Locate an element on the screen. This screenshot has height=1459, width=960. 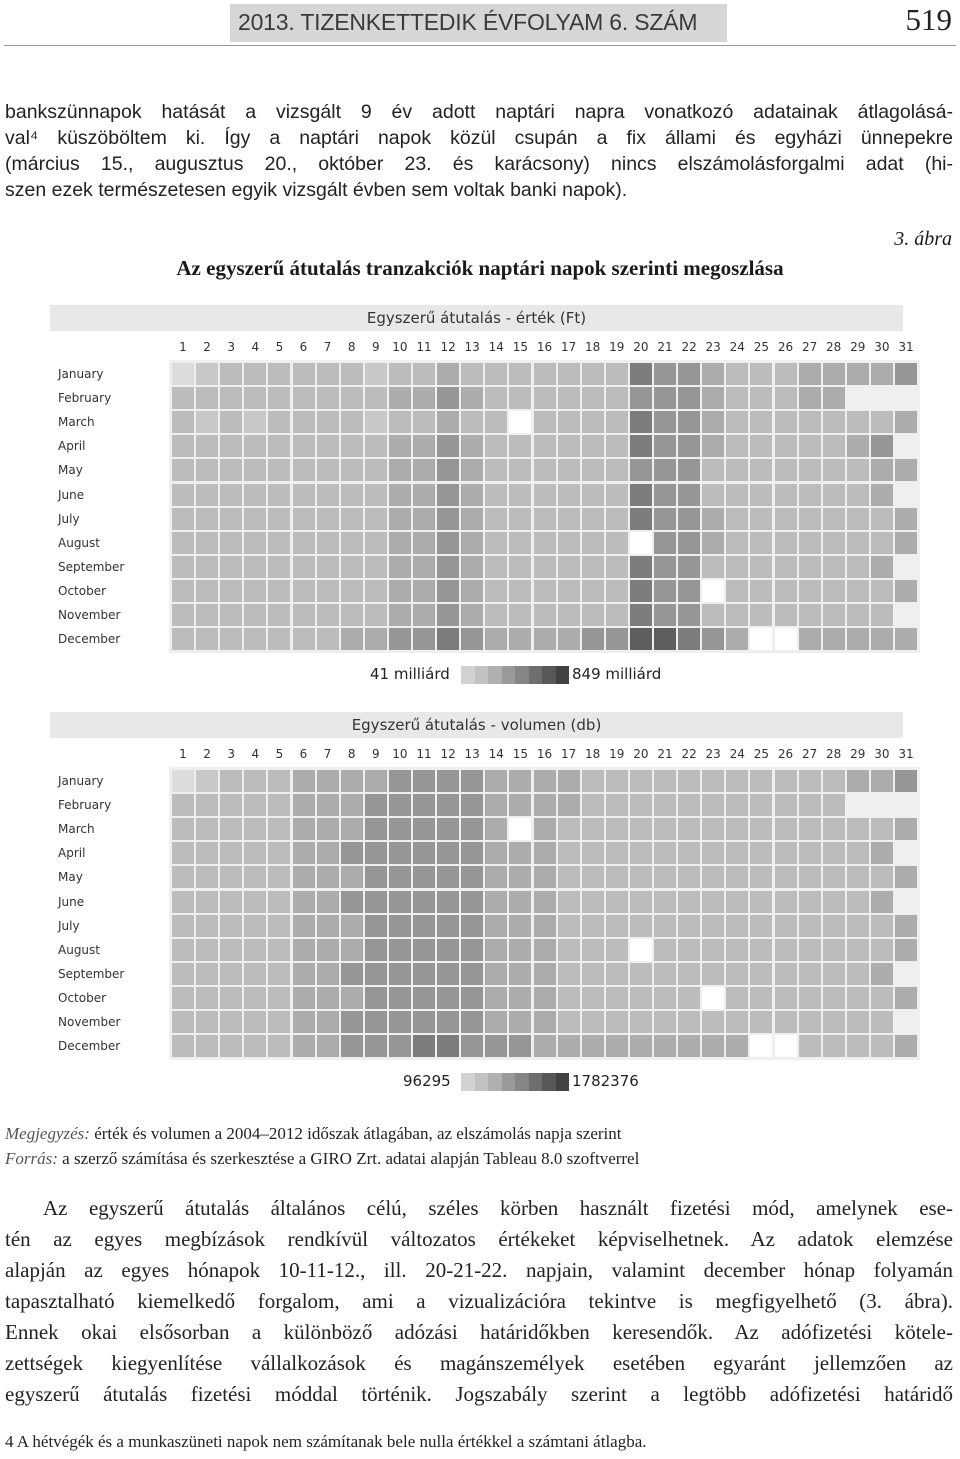
day-label: 31 is located at coordinates (906, 754).